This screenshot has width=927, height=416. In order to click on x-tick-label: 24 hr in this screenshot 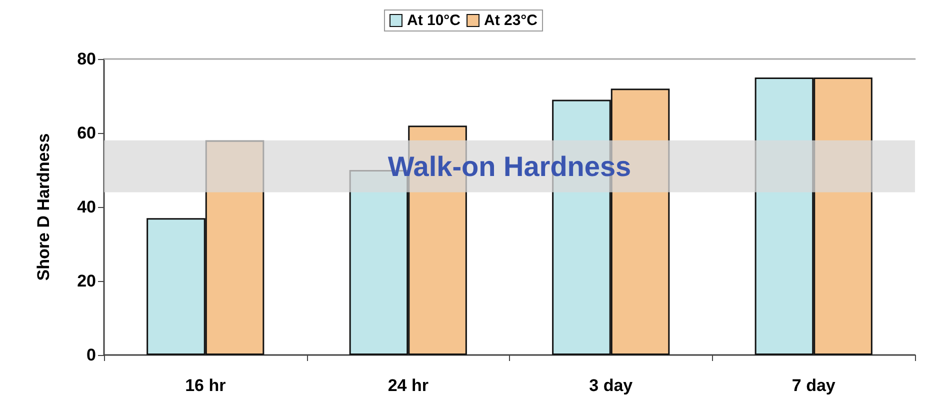, I will do `click(408, 385)`.